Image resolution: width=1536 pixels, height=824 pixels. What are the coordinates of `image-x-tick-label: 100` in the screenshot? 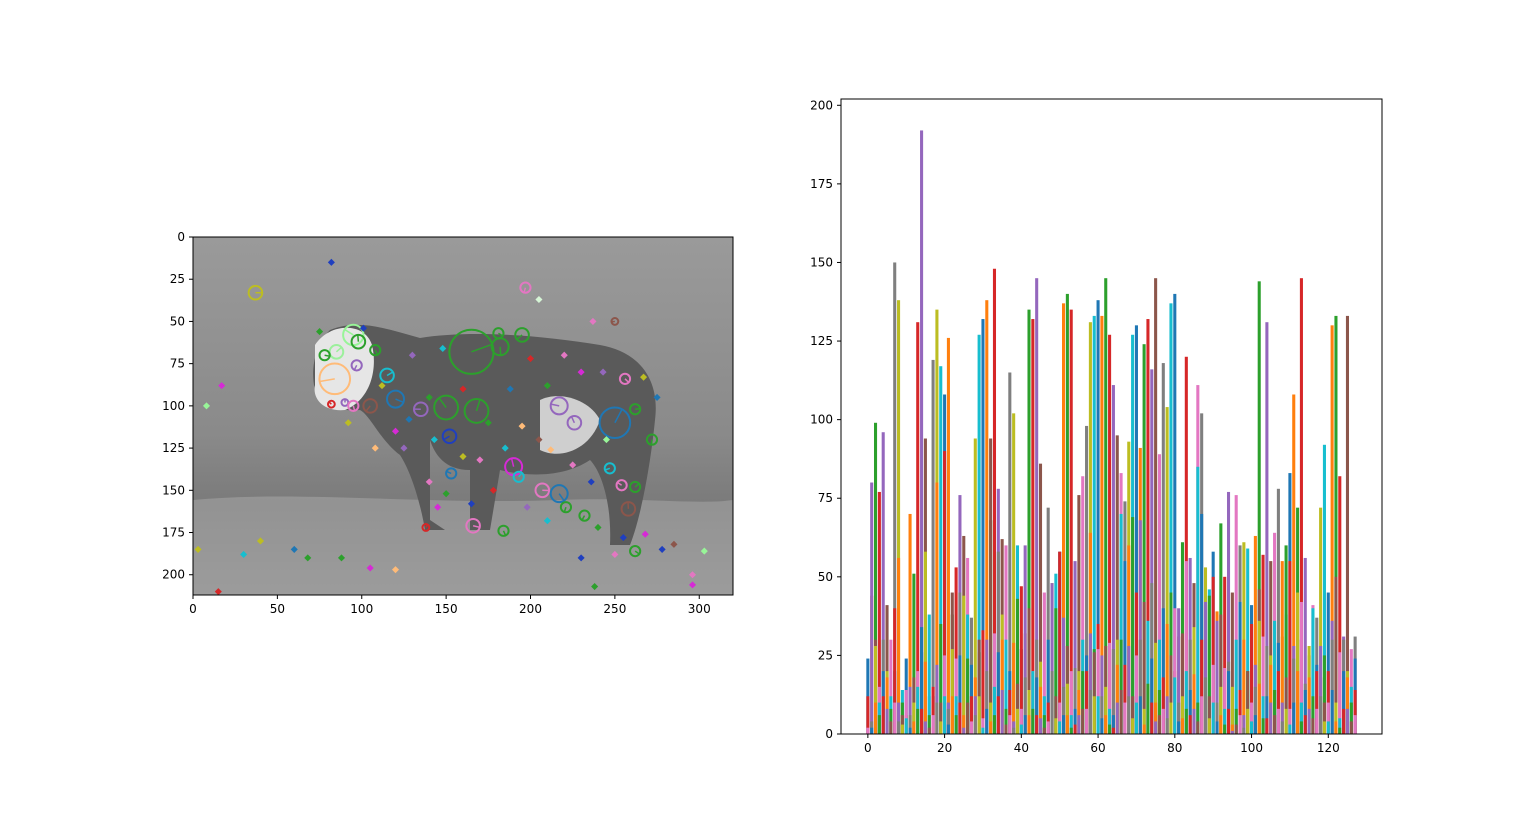 It's located at (361, 609).